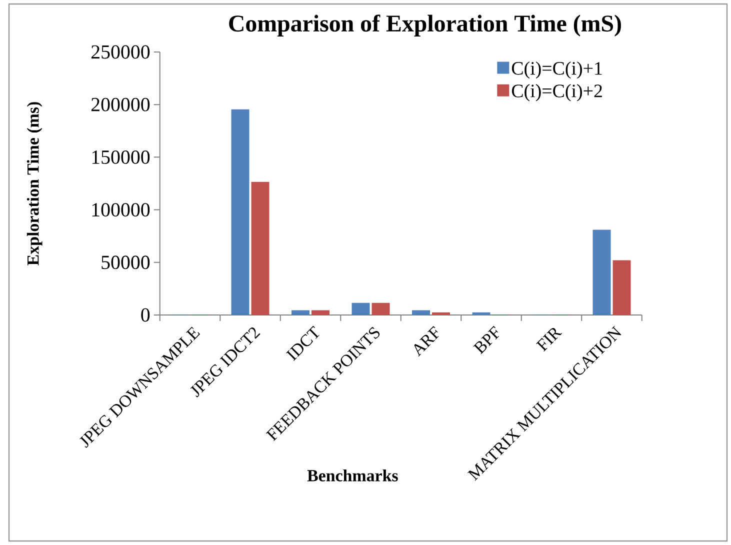 The image size is (731, 545). I want to click on y-tick-label: 200000, so click(120, 105).